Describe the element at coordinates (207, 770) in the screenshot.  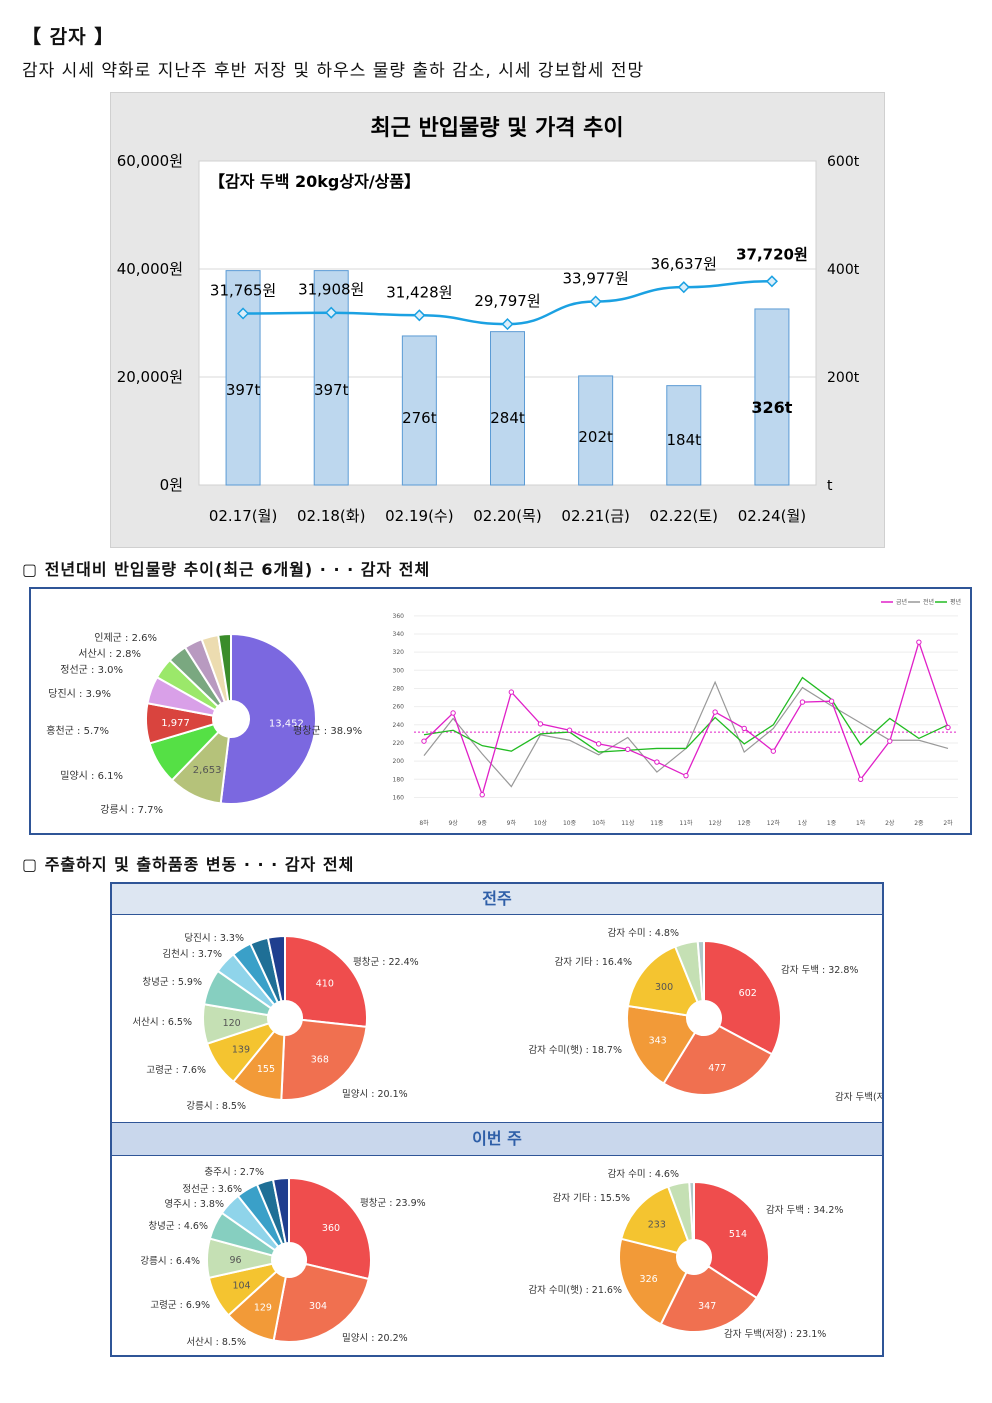
I see `slice-value: 2,653` at that location.